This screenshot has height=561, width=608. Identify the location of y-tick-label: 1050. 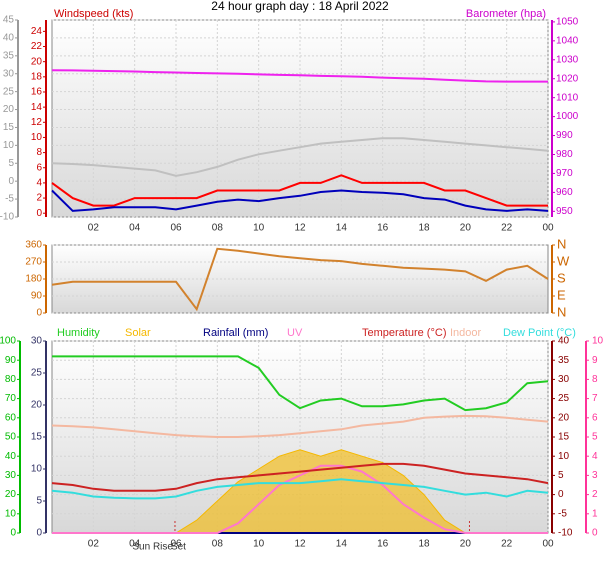
(567, 22).